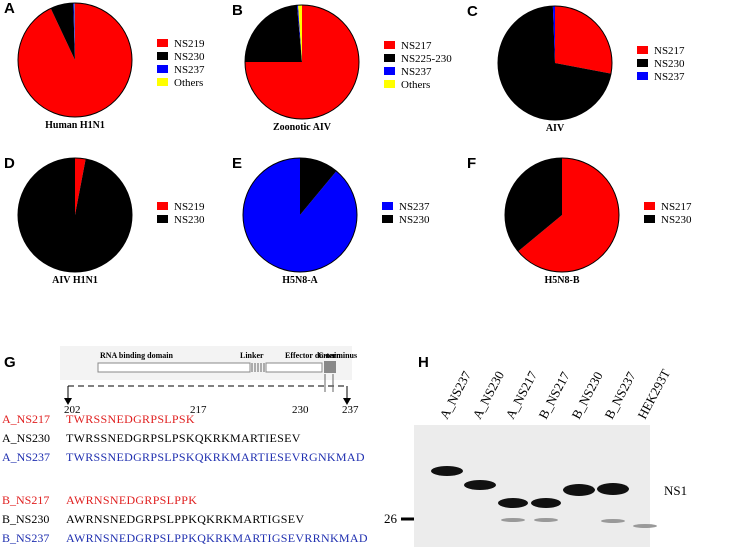 The height and width of the screenshot is (555, 750). Describe the element at coordinates (302, 127) in the screenshot. I see `pie-title: Zoonotic AIV` at that location.